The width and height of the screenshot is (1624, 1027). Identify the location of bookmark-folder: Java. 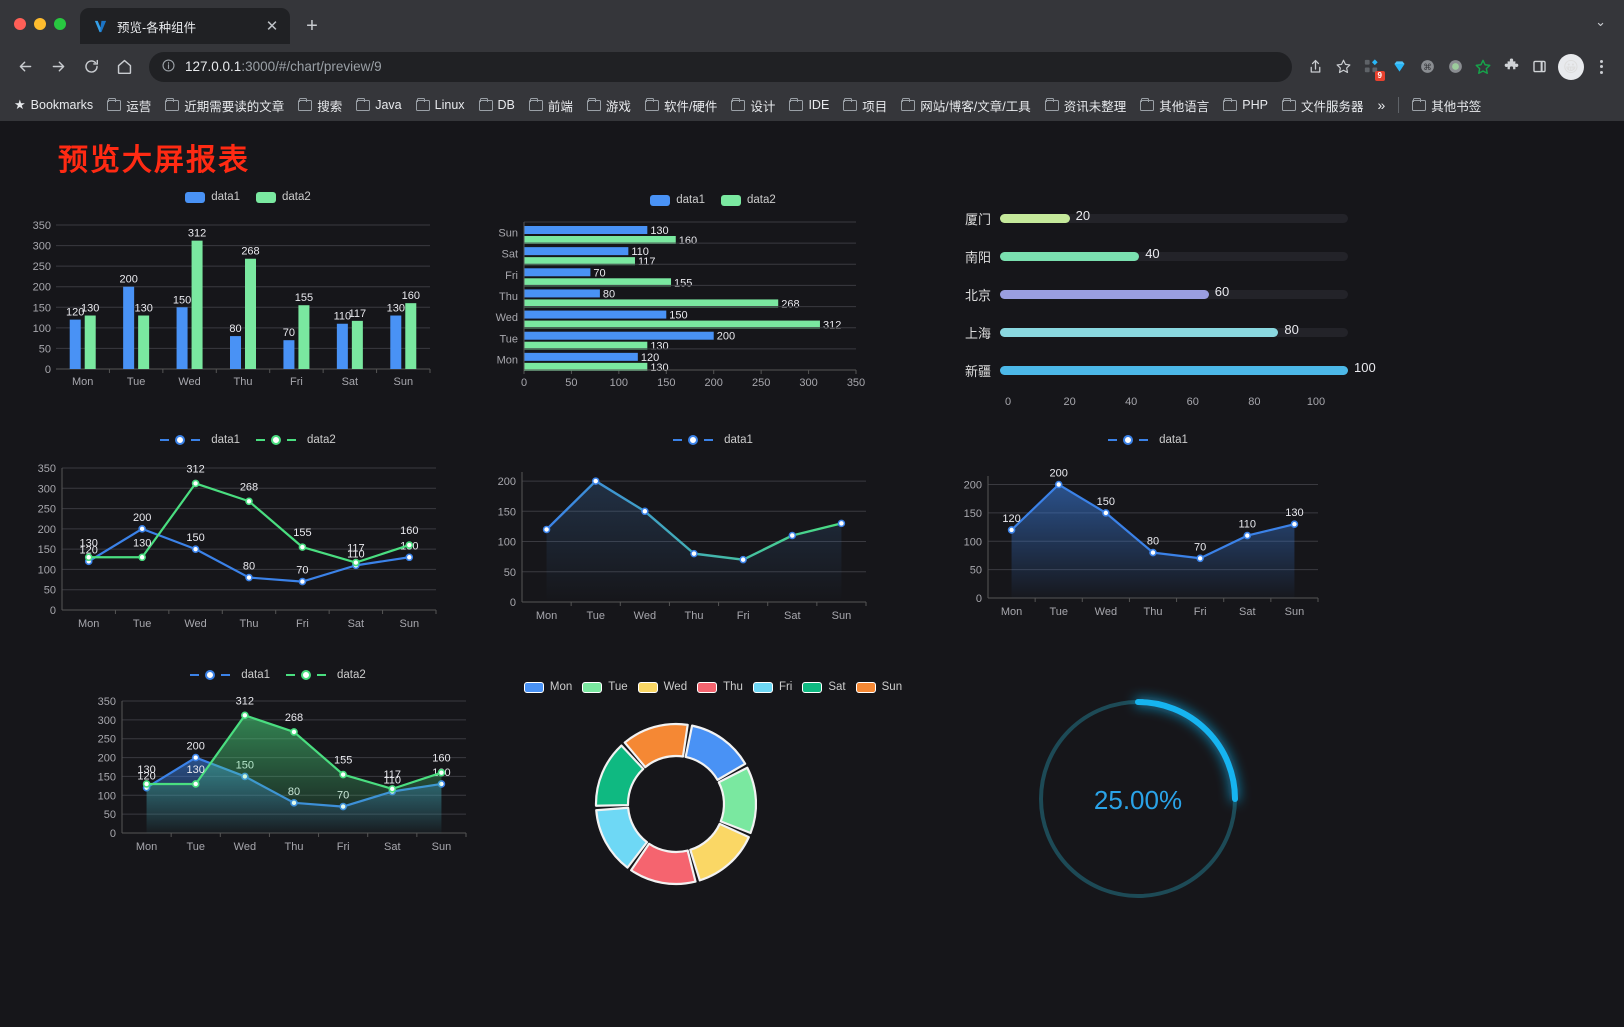
(378, 105).